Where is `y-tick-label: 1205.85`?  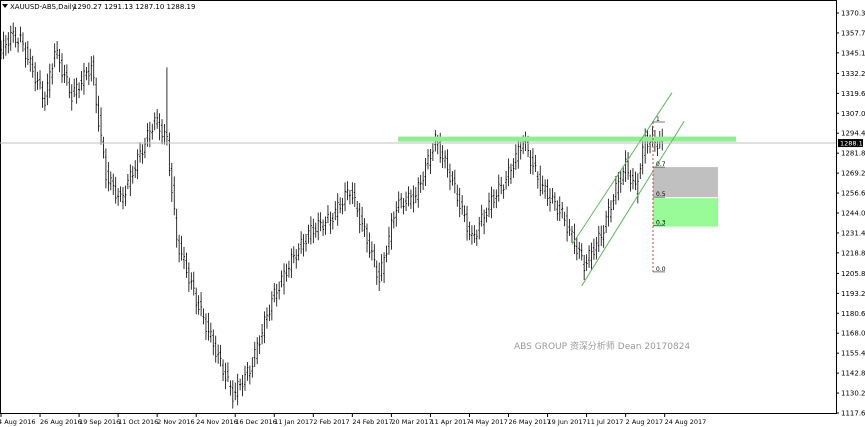
y-tick-label: 1205.85 is located at coordinates (853, 274).